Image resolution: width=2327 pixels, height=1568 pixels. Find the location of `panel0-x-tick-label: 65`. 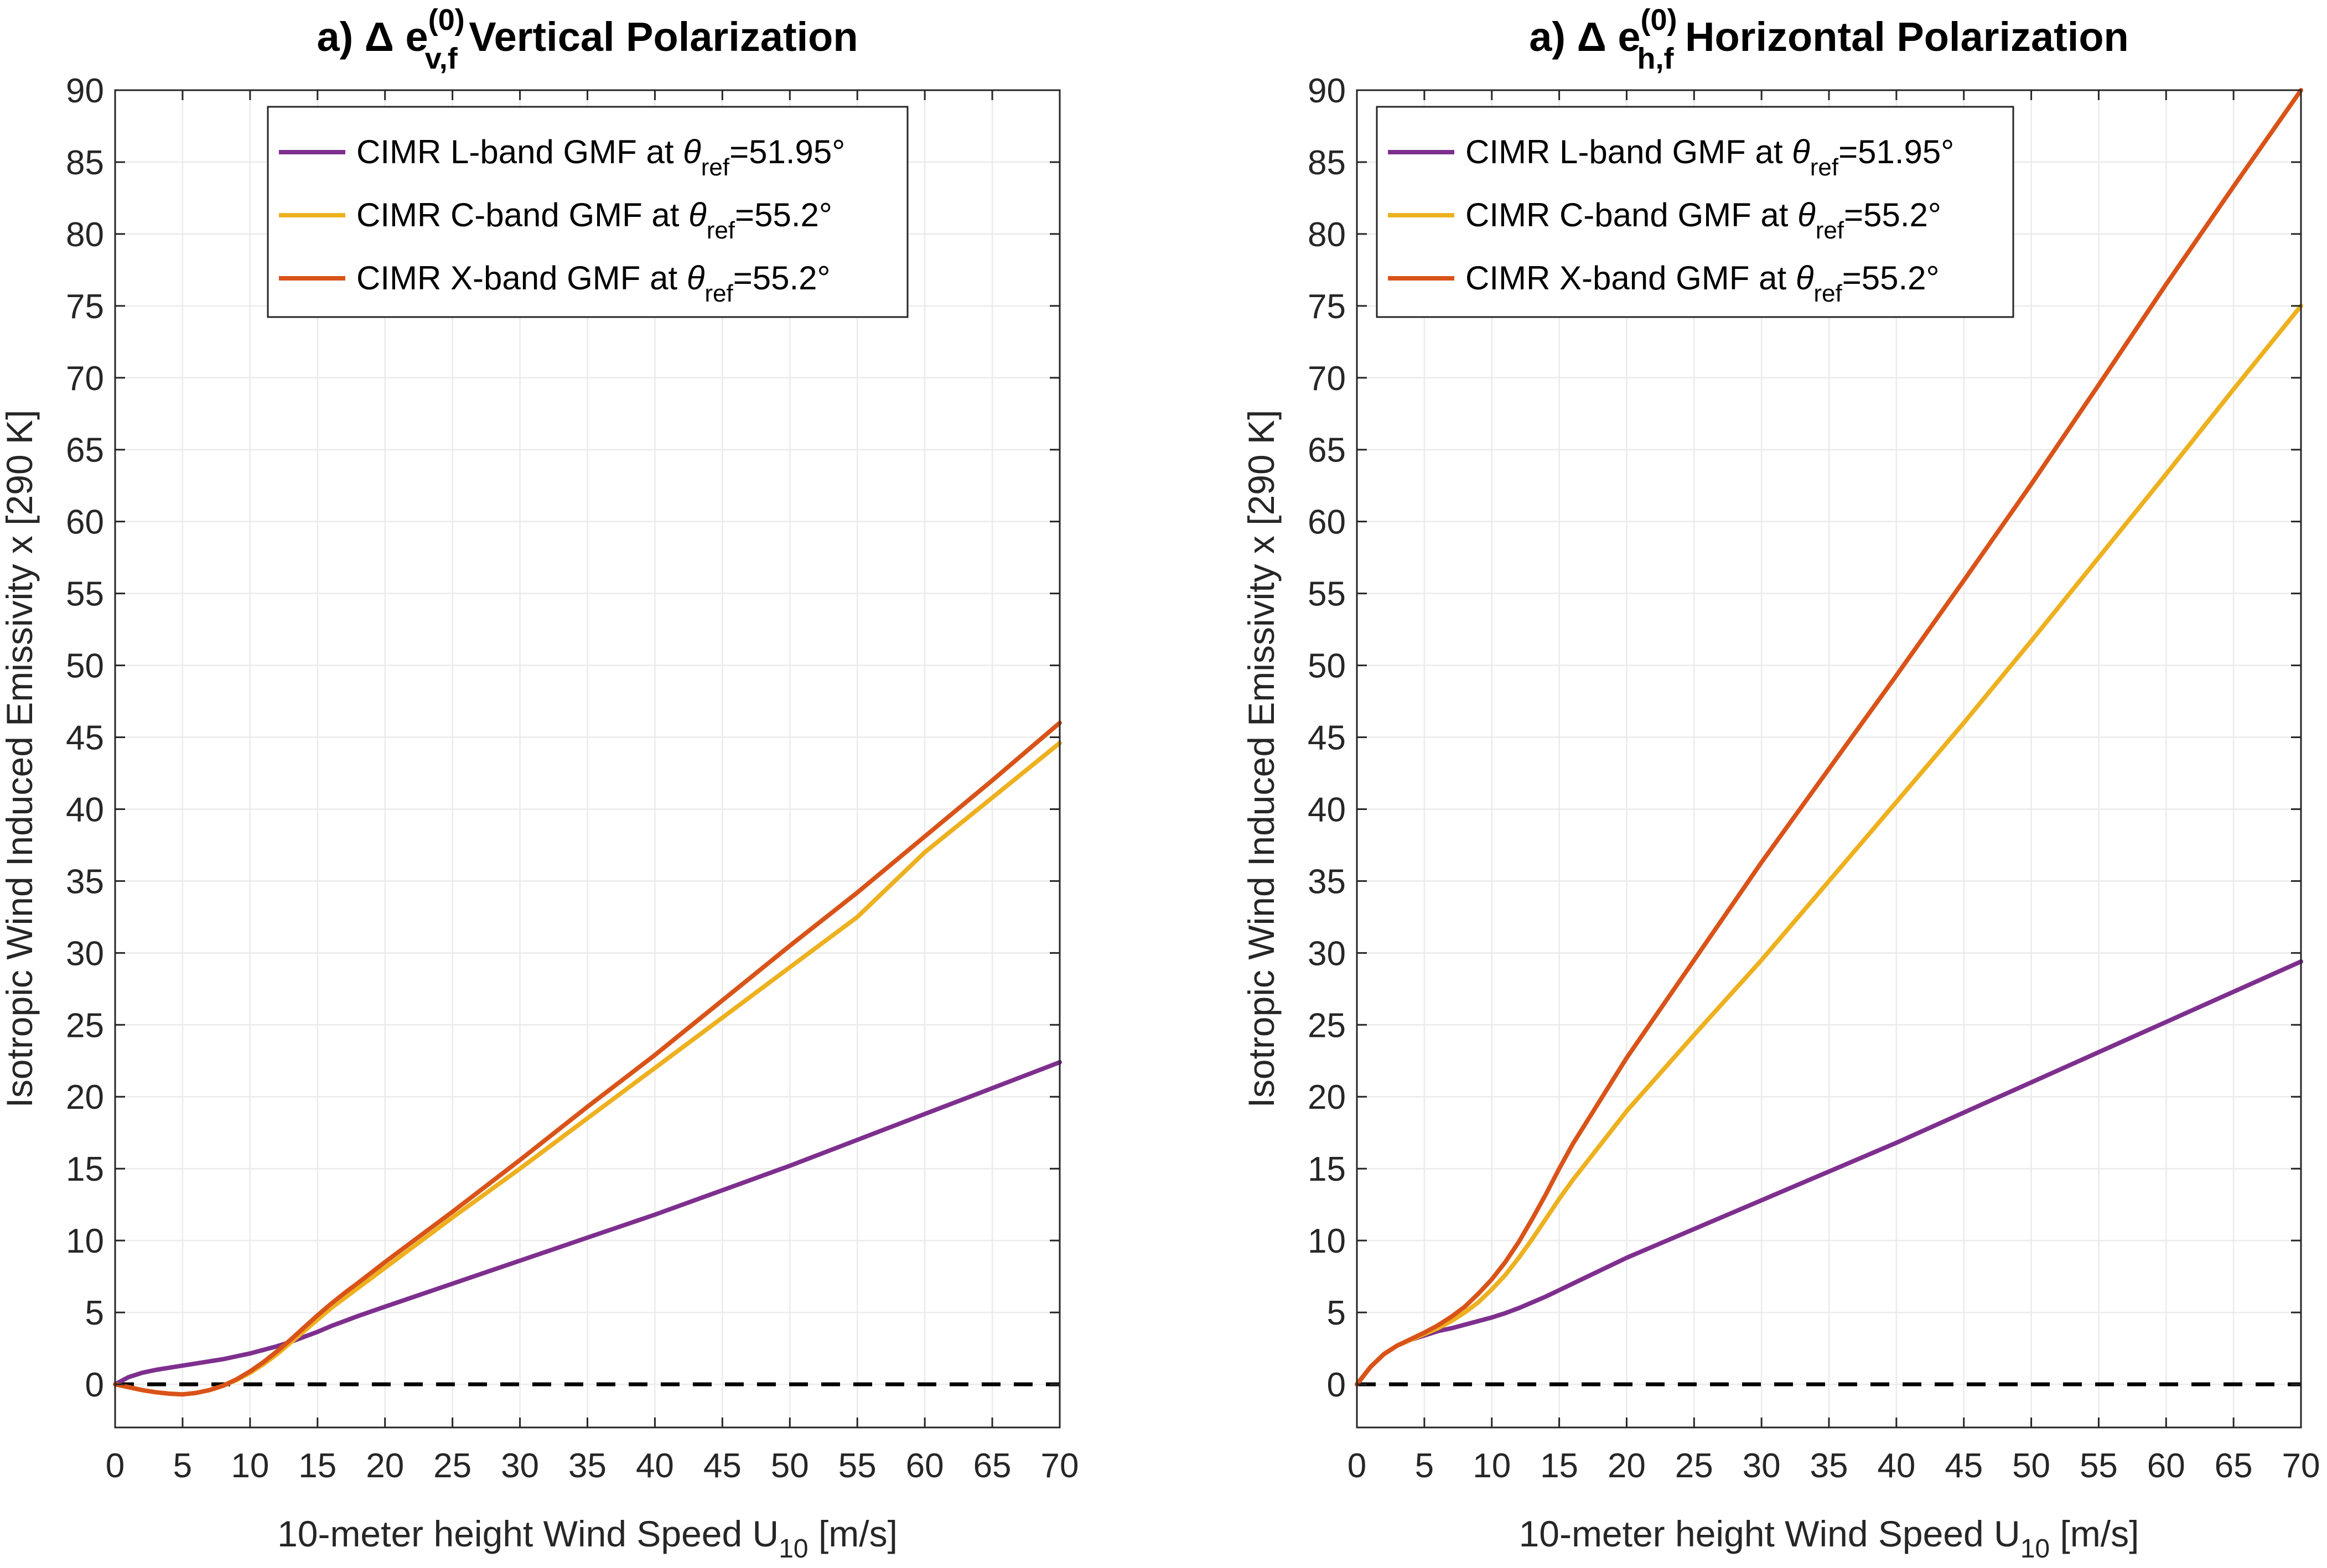

panel0-x-tick-label: 65 is located at coordinates (993, 1466).